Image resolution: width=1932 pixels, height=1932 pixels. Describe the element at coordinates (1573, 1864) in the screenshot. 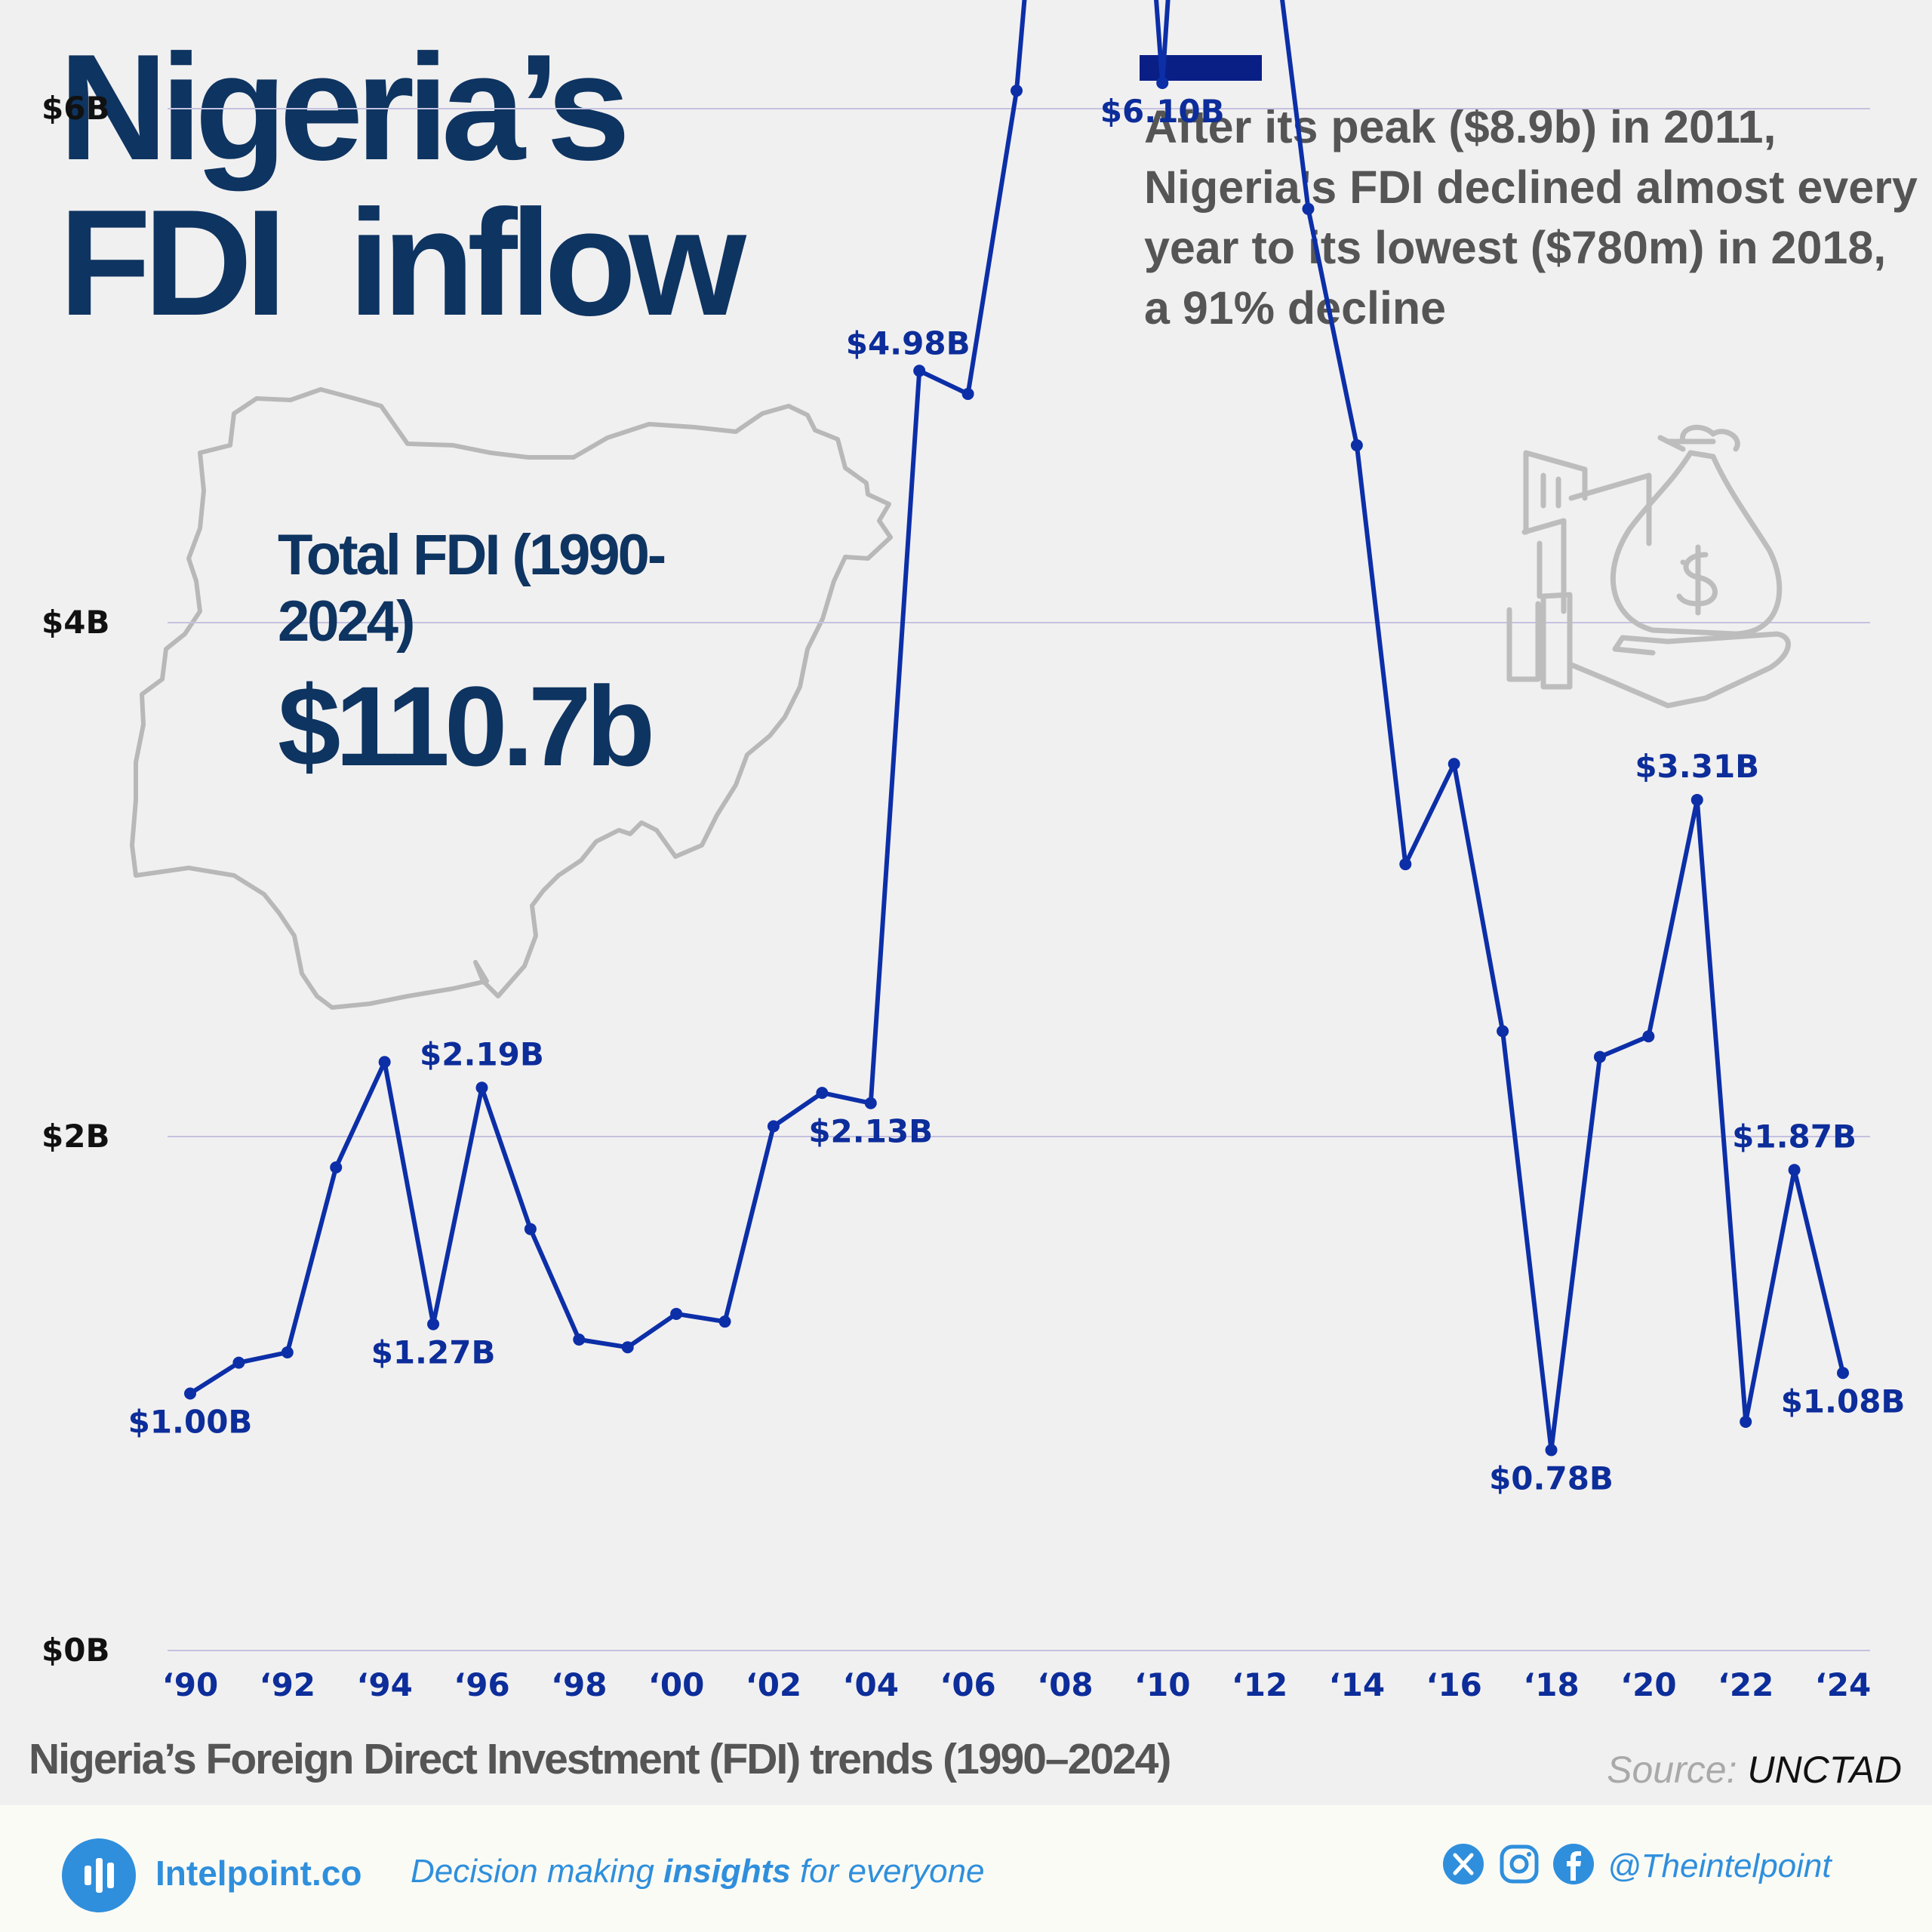

I see `facebook-icon` at that location.